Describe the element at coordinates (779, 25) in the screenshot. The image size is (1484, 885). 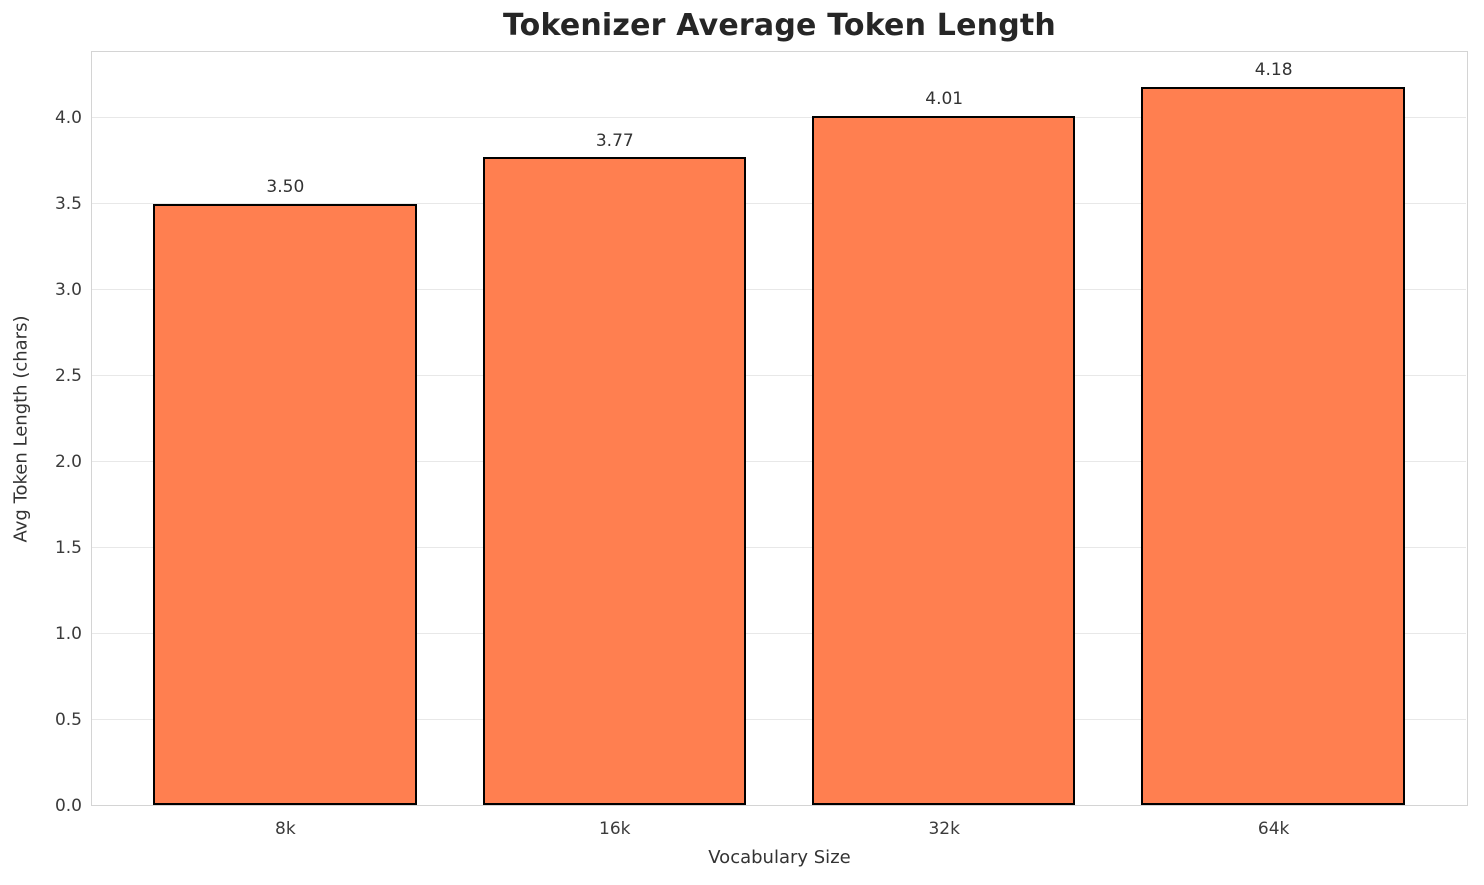
I see `chart-title: Tokenizer Average Token Length` at that location.